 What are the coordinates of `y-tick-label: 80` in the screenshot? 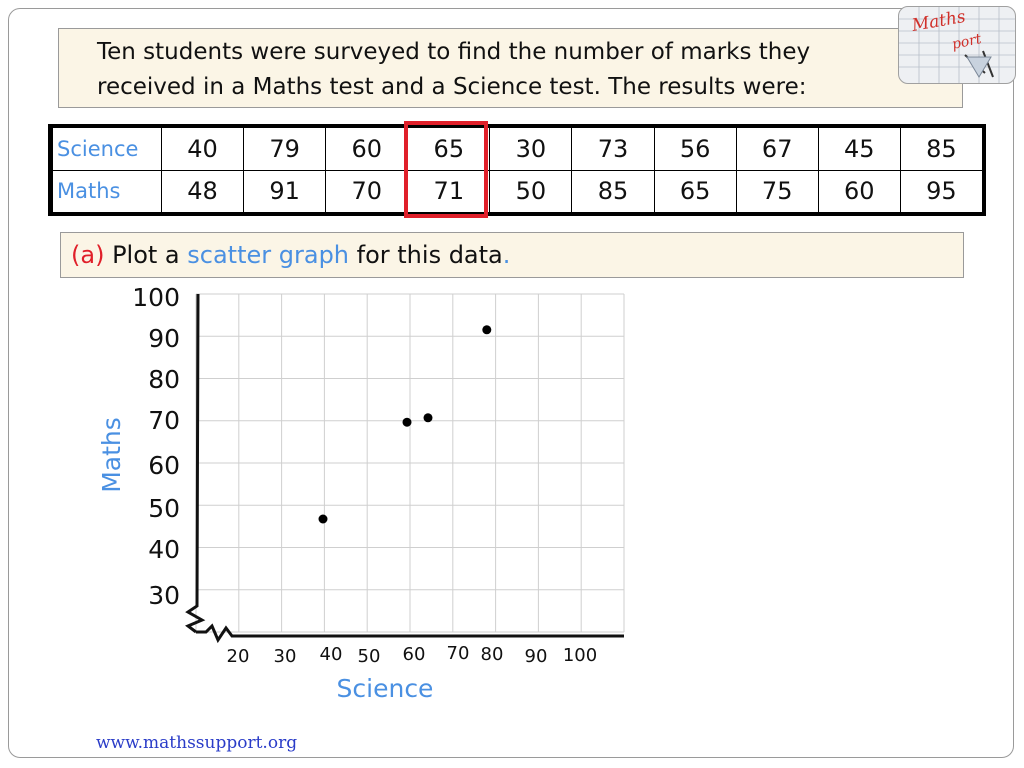 It's located at (164, 379).